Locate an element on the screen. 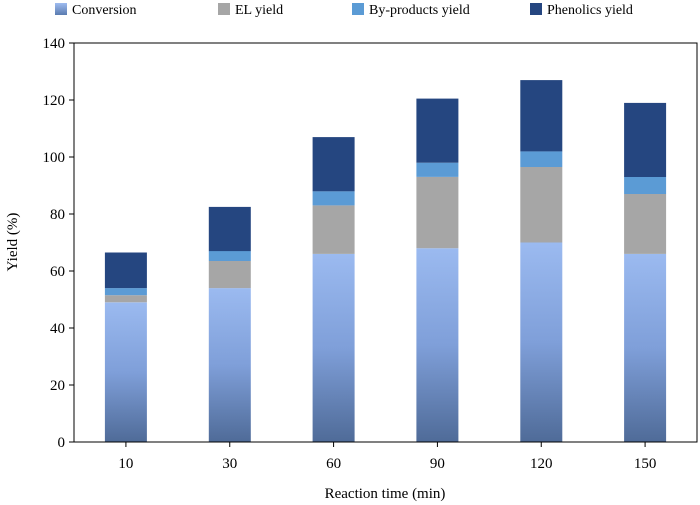 This screenshot has width=700, height=505. y-tick-label-60: 60 is located at coordinates (57, 272).